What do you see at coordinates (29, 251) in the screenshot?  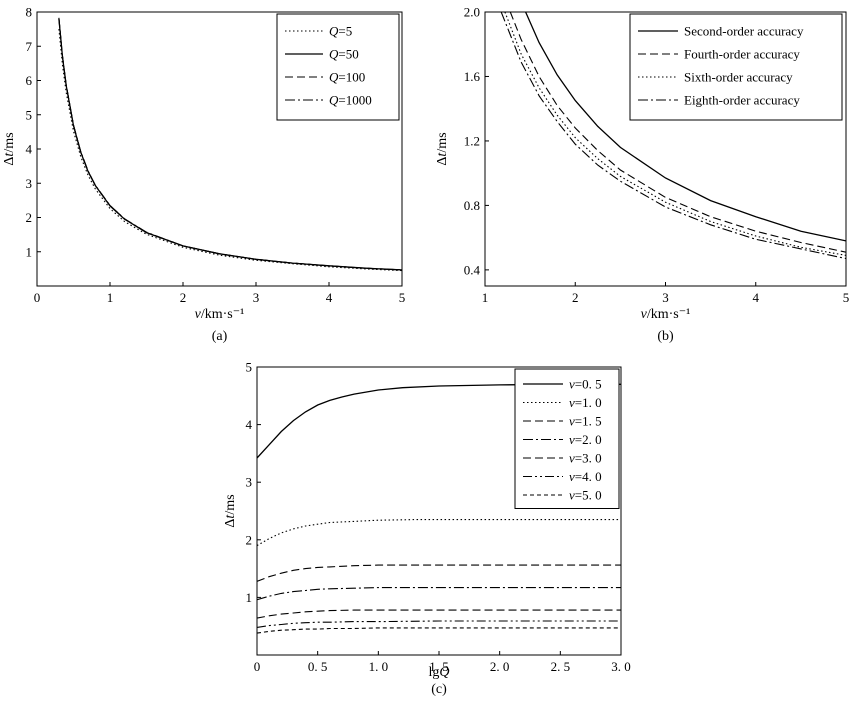 I see `y-tick-label-a: 1` at bounding box center [29, 251].